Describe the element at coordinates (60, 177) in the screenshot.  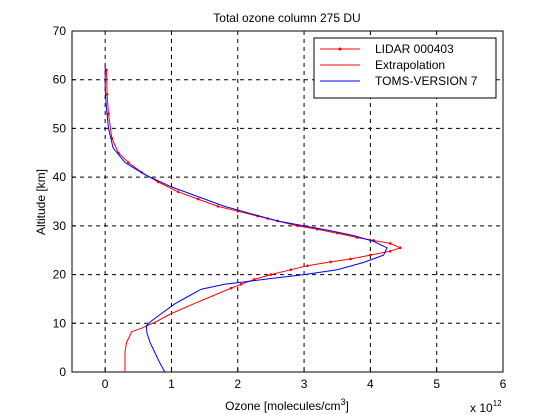
I see `y-tick-label: 40` at that location.